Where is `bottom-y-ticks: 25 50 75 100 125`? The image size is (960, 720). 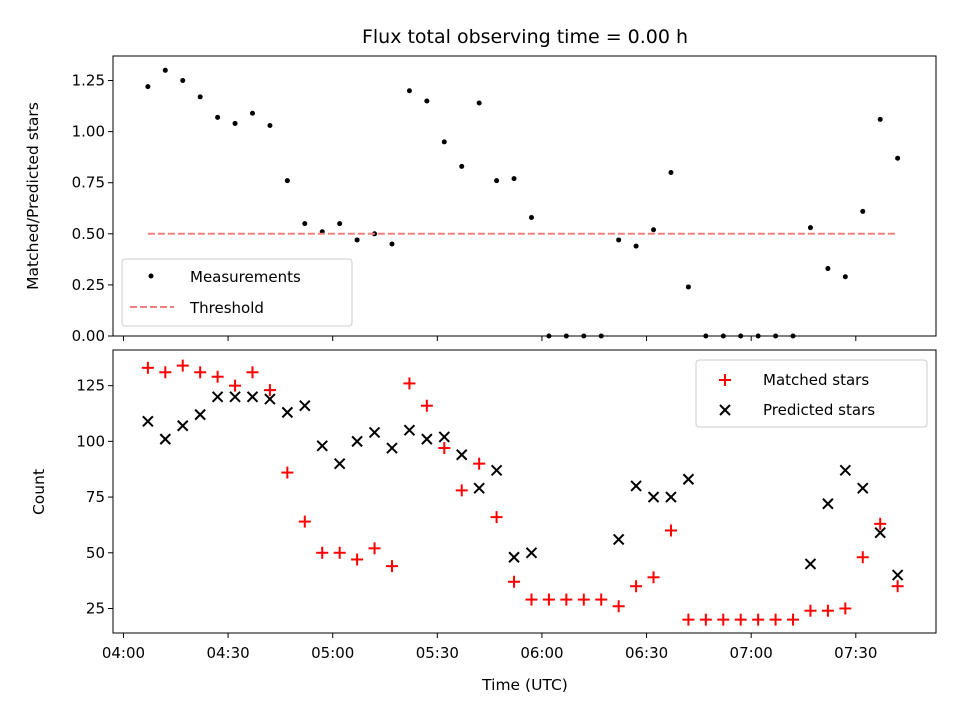 bottom-y-ticks: 25 50 75 100 125 is located at coordinates (94, 497).